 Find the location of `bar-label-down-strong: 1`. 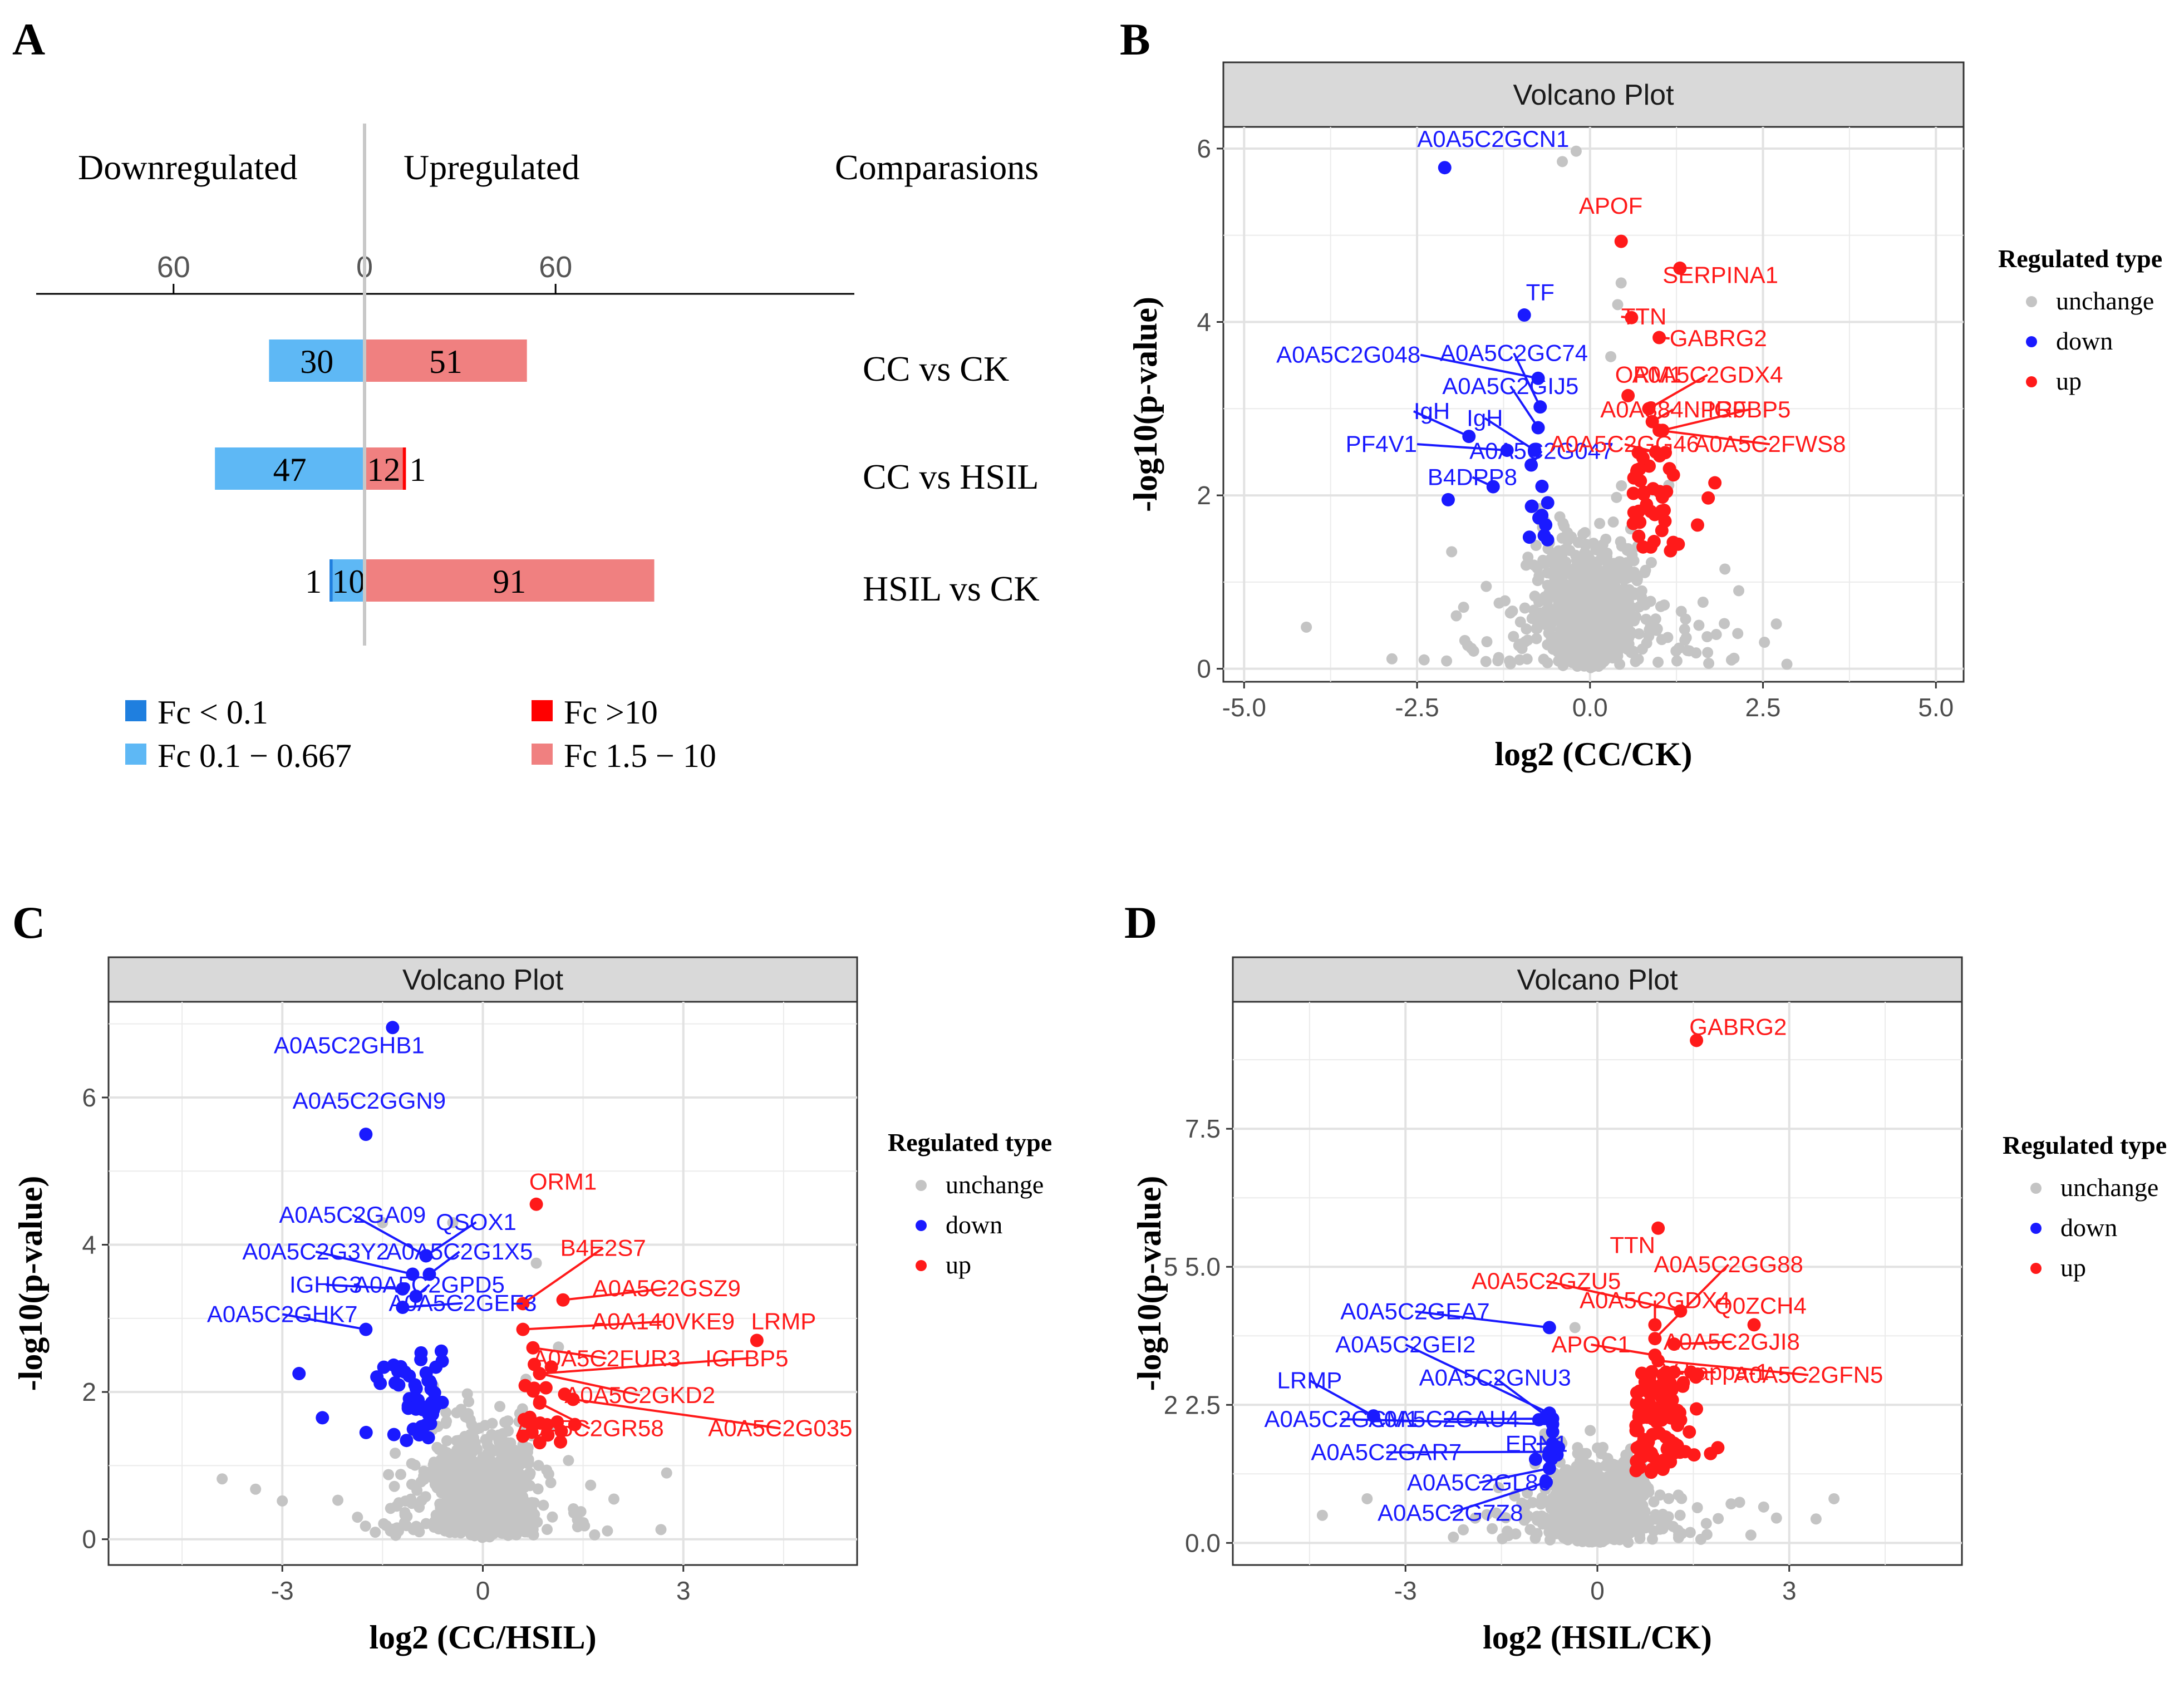

bar-label-down-strong: 1 is located at coordinates (313, 581).